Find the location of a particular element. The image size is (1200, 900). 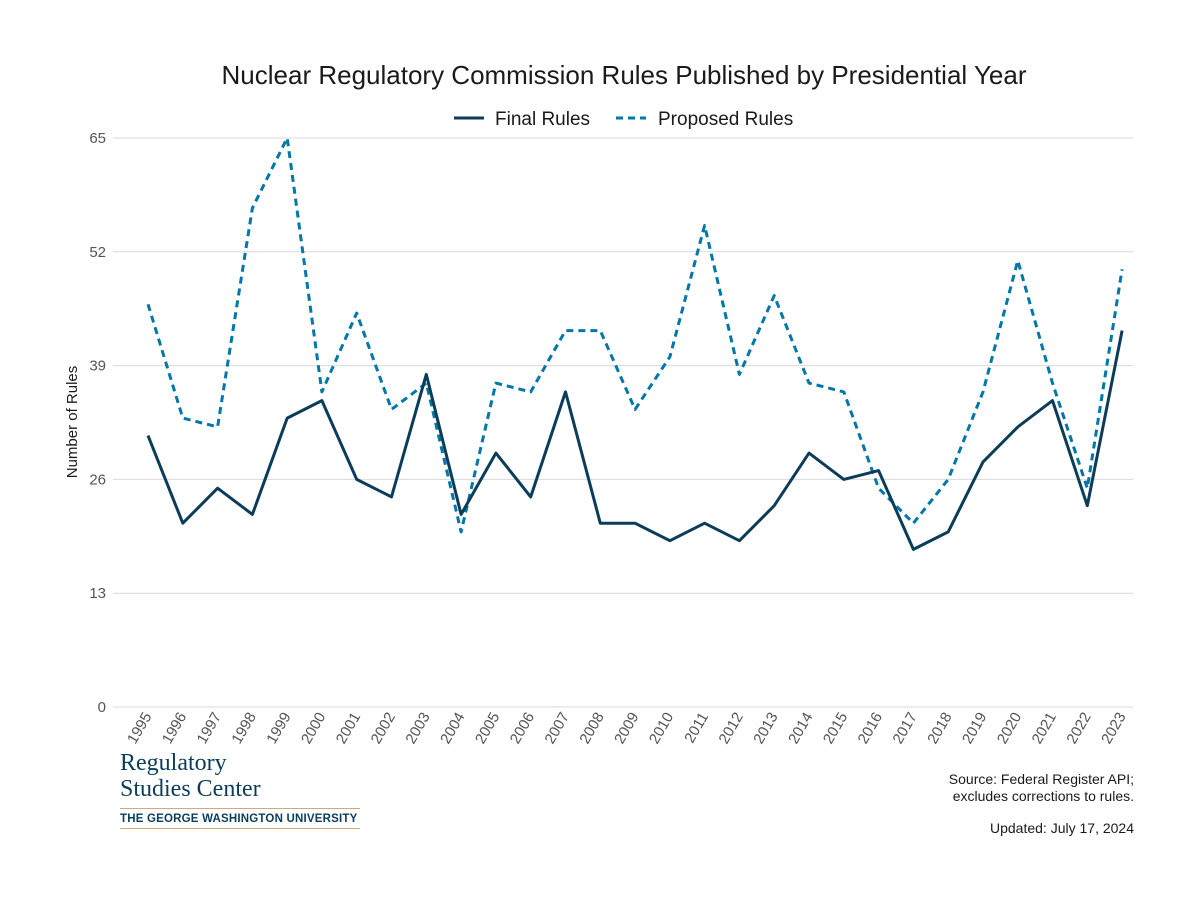

x-tick-label: 2006 is located at coordinates (522, 728).